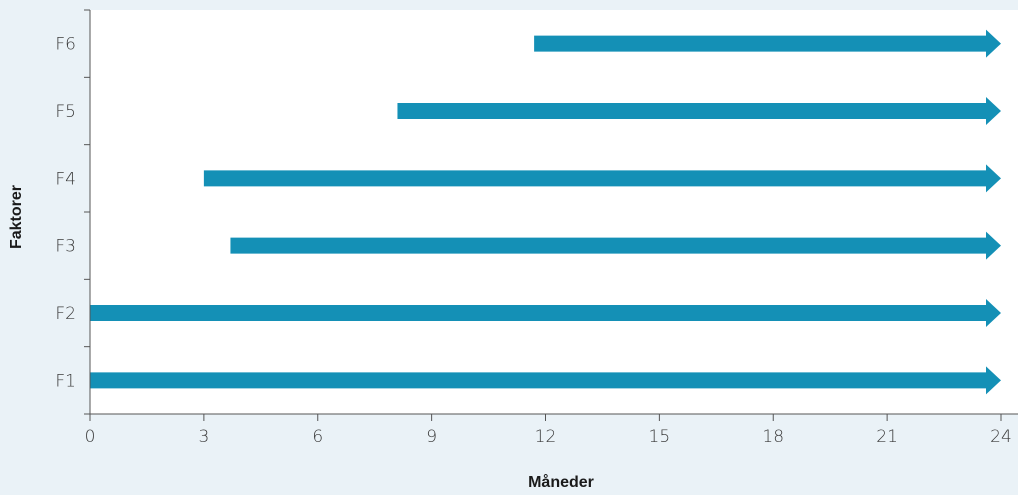 The image size is (1018, 495). What do you see at coordinates (616, 245) in the screenshot?
I see `bar-f3` at bounding box center [616, 245].